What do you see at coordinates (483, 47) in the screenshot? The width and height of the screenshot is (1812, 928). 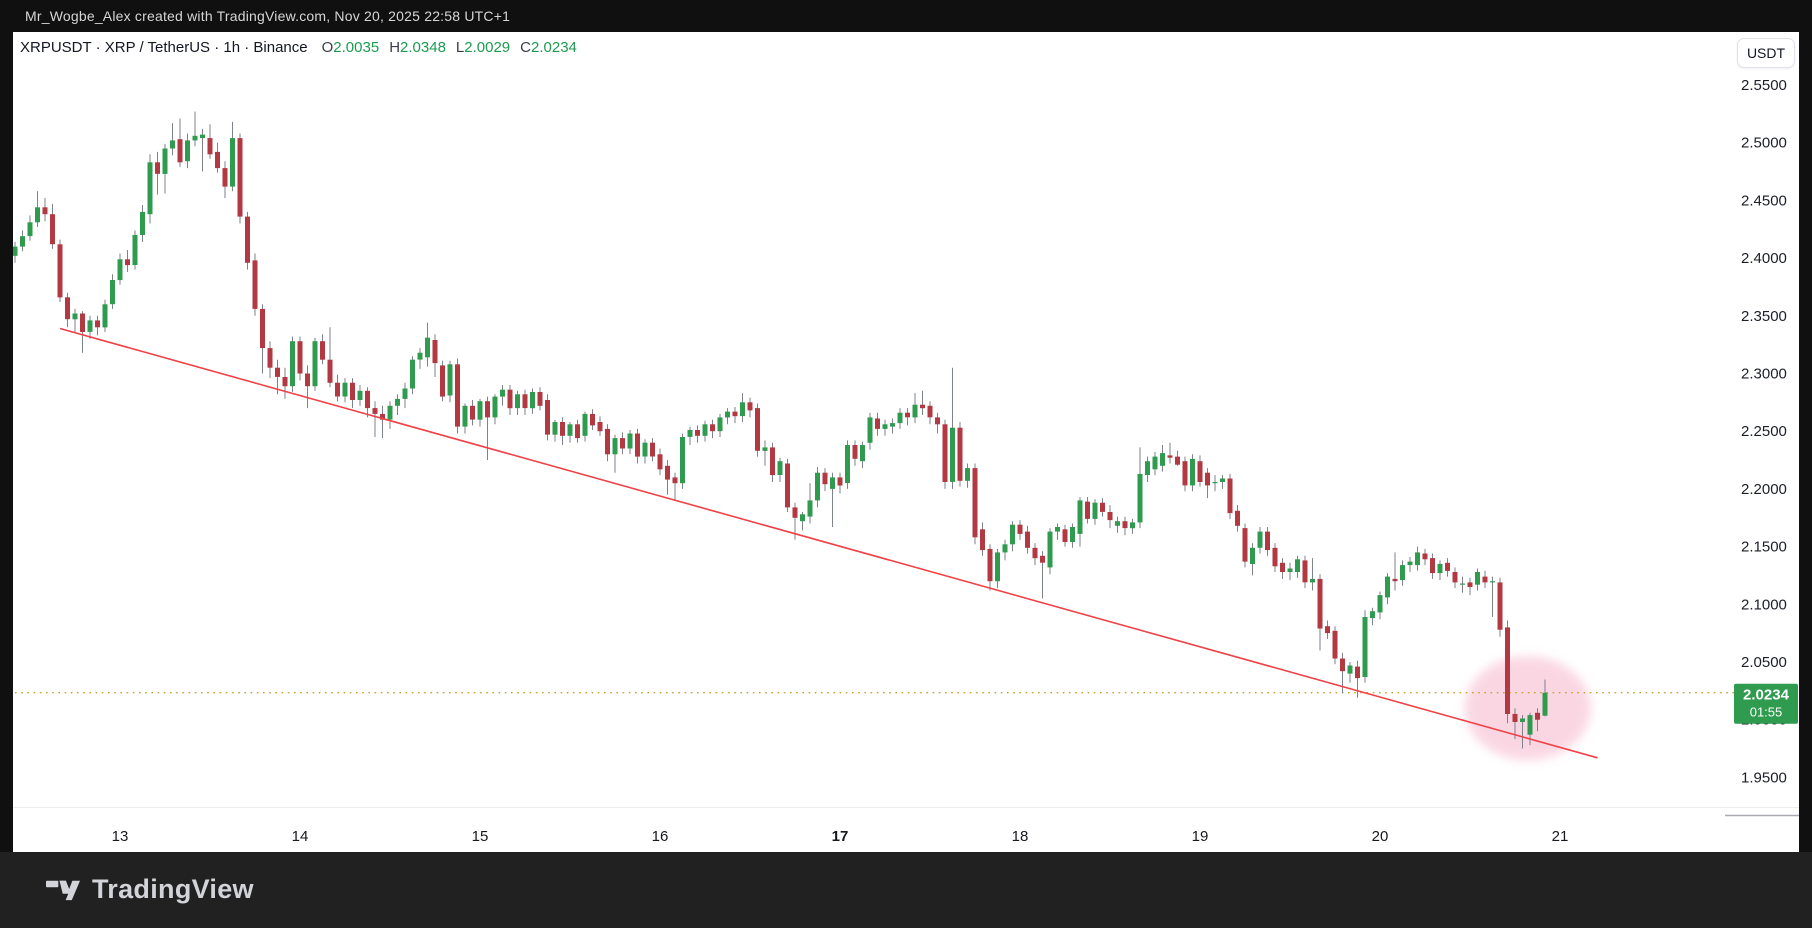 I see `ohlc-low: L2.0029` at bounding box center [483, 47].